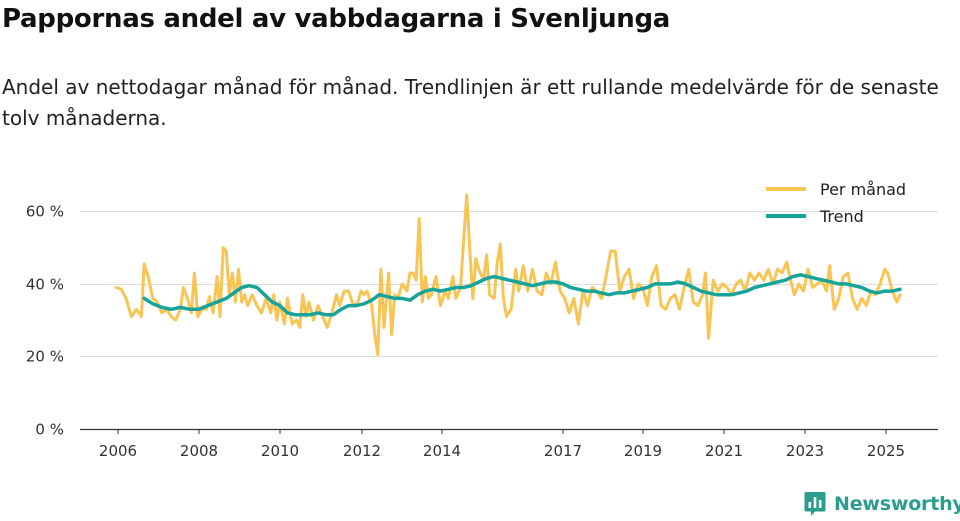 This screenshot has width=960, height=521. What do you see at coordinates (841, 216) in the screenshot?
I see `legend-label: Trend` at bounding box center [841, 216].